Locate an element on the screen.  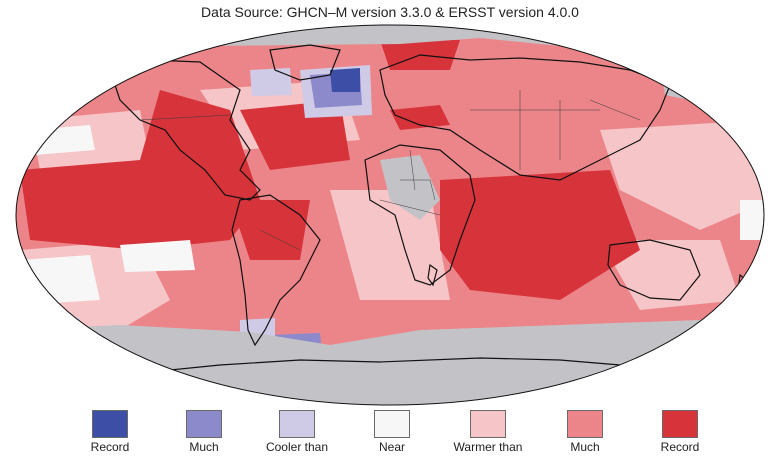
west-pacific-near-region is located at coordinates (752, 220).